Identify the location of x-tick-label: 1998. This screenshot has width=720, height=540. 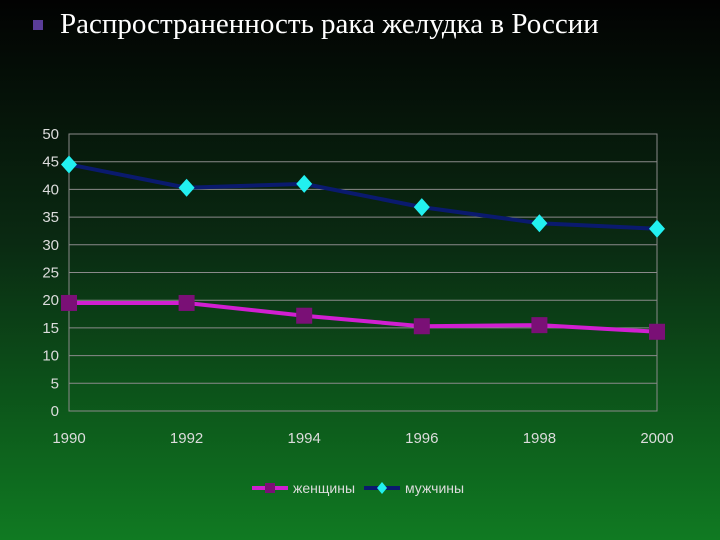
(539, 438).